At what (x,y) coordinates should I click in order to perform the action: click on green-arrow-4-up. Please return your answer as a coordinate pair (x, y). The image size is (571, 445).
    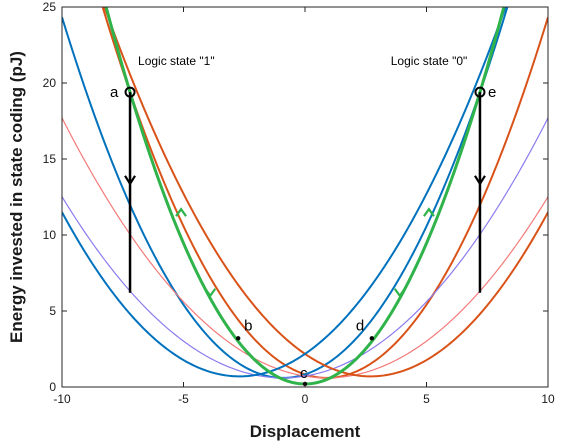
    Looking at the image, I should click on (429, 212).